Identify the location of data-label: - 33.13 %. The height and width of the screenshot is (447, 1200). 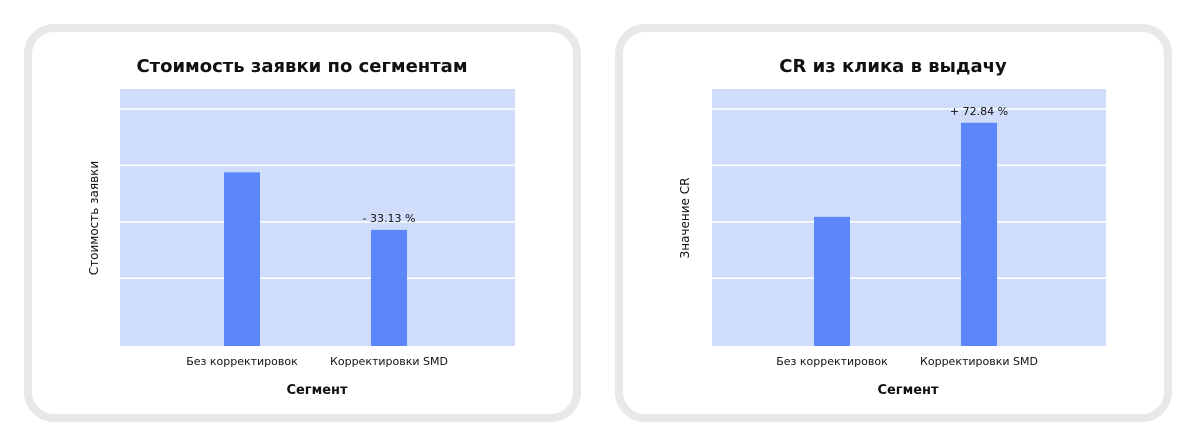
(389, 218).